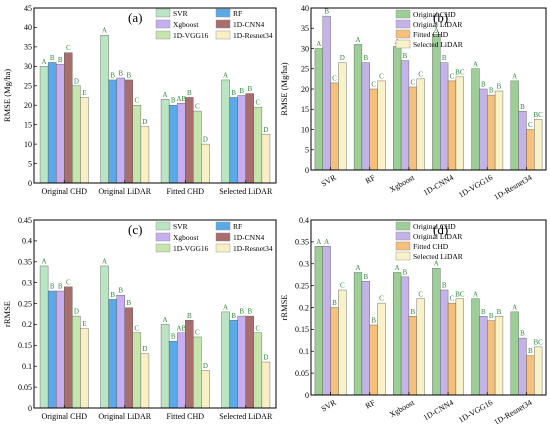 The height and width of the screenshot is (424, 550). What do you see at coordinates (538, 115) in the screenshot?
I see `significance-letter: BC` at bounding box center [538, 115].